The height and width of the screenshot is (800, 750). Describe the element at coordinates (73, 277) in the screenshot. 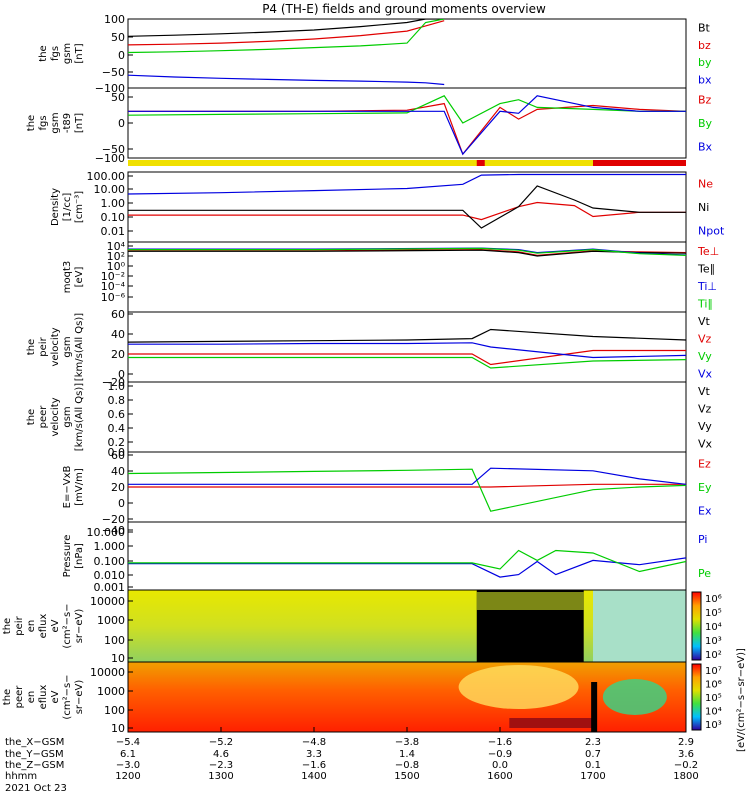

I see `y-axis-label: moqt3 [eV]` at that location.